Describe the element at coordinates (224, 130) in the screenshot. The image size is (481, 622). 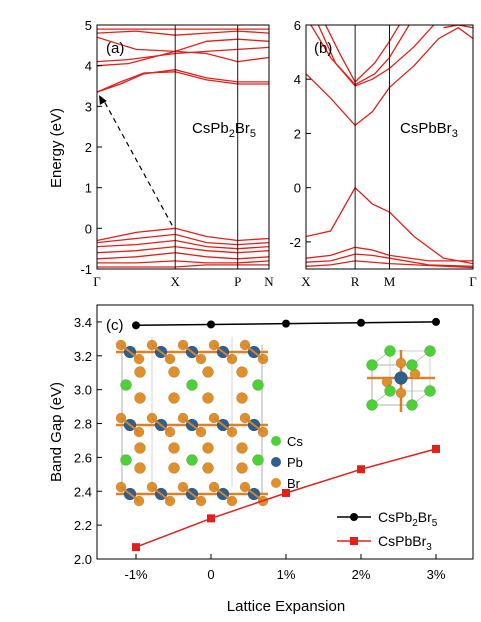
I see `panel-a-compound: CsPb2Br5` at that location.